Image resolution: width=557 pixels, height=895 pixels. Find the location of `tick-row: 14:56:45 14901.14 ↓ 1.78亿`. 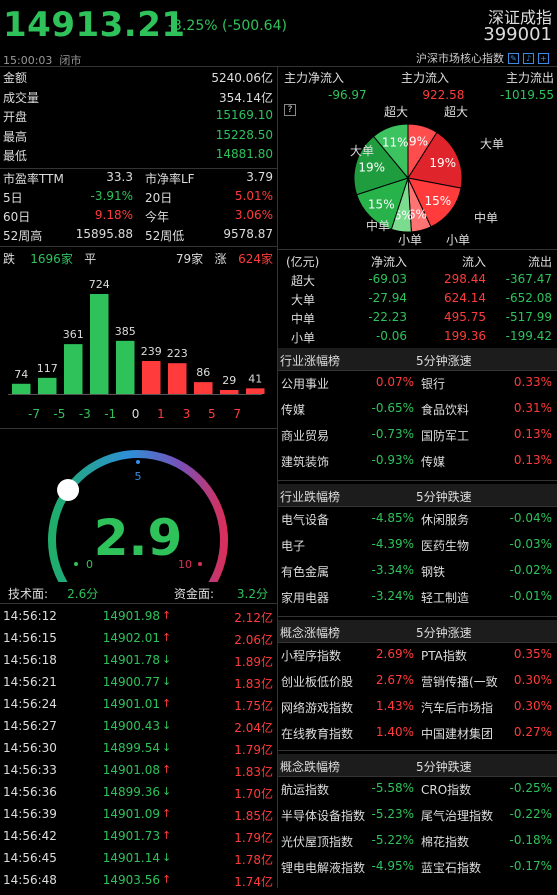

tick-row: 14:56:45 14901.14 ↓ 1.78亿 is located at coordinates (138, 862).